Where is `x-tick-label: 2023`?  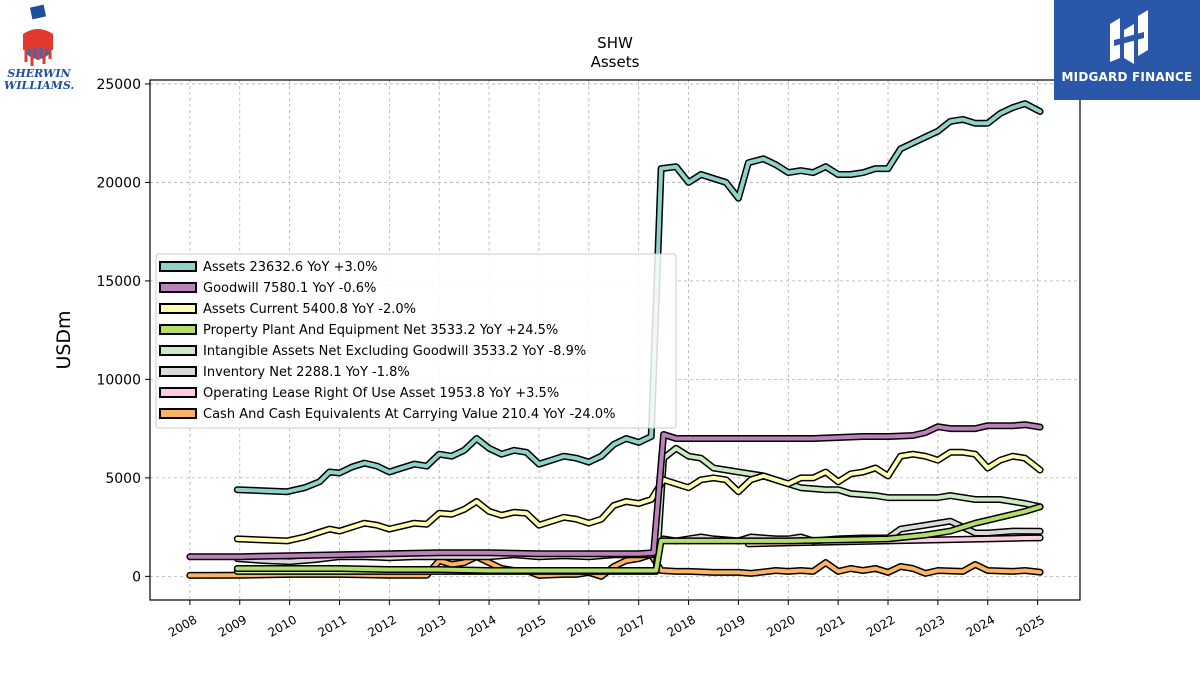
x-tick-label: 2023 is located at coordinates (930, 625).